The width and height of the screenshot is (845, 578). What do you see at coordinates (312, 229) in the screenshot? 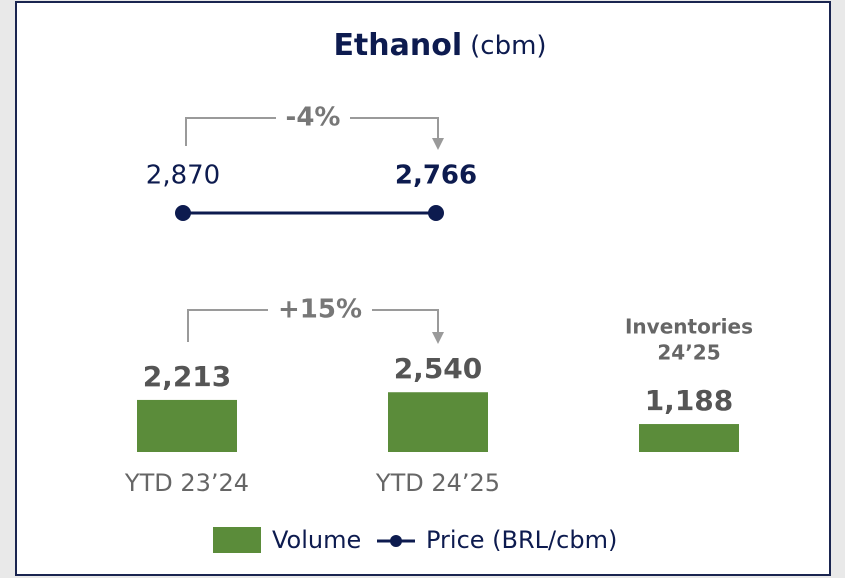
I see `brackets` at bounding box center [312, 229].